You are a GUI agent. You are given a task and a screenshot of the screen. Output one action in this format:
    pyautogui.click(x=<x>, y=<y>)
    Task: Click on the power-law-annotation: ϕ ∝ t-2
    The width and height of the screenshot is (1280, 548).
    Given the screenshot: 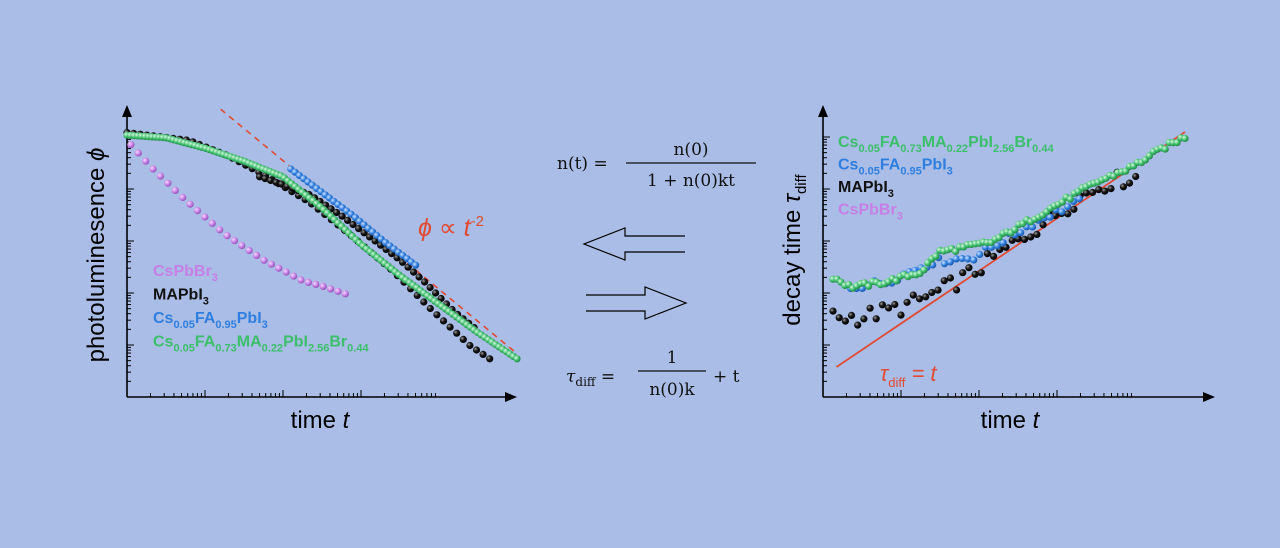 What is the action you would take?
    pyautogui.click(x=451, y=227)
    